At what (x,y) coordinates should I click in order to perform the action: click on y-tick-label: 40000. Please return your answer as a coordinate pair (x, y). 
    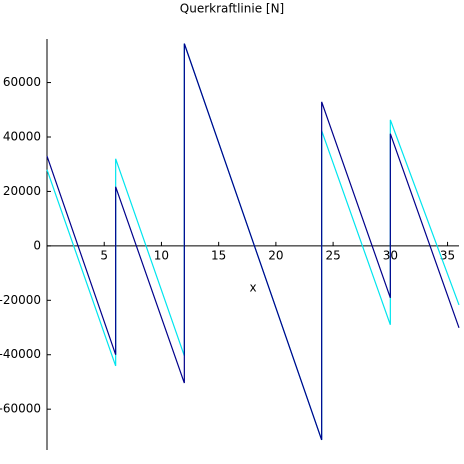
    Looking at the image, I should click on (22, 136).